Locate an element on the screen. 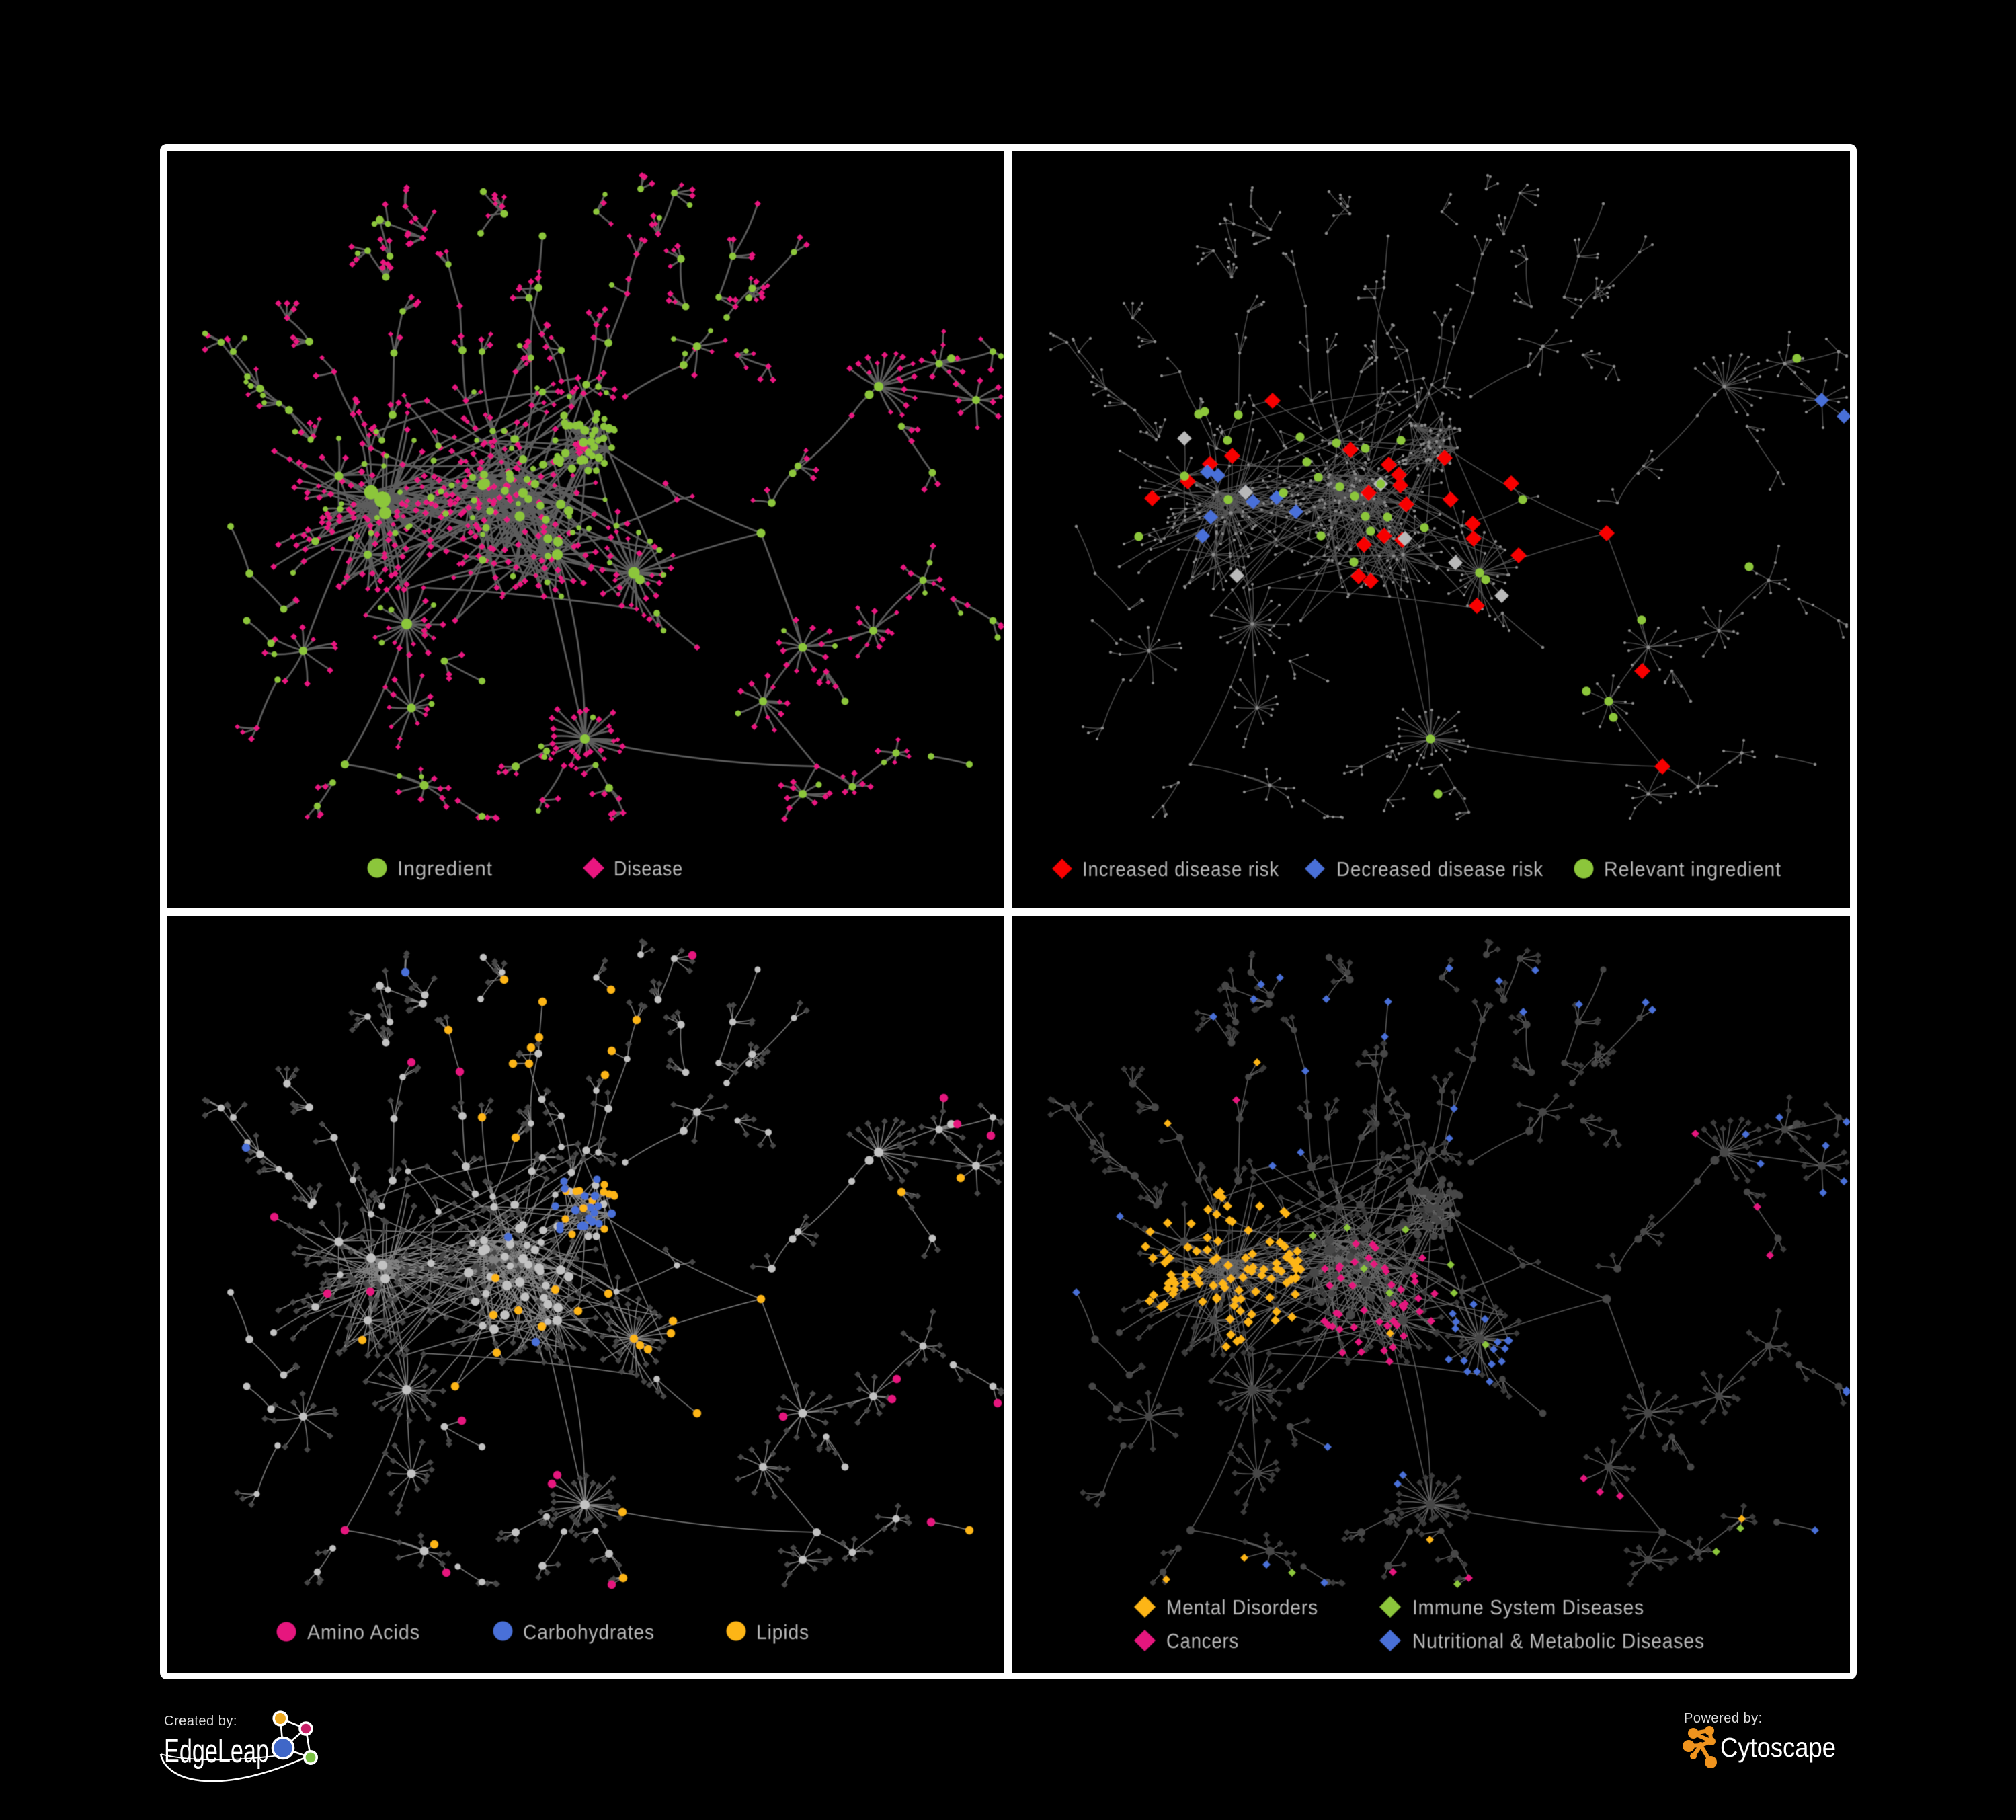 The height and width of the screenshot is (1820, 2016). svg-text: Mental Disorders is located at coordinates (1242, 1607).